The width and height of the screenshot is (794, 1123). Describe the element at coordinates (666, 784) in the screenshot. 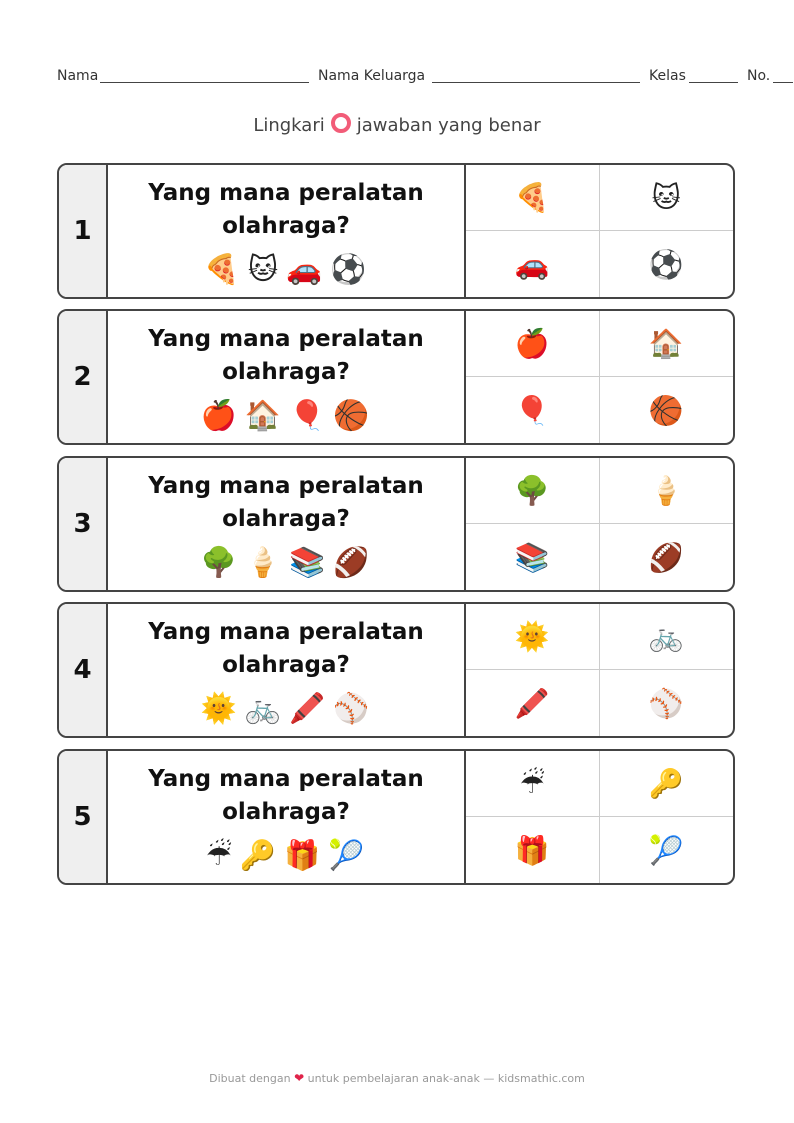

I see `answer-option: 🔑` at that location.